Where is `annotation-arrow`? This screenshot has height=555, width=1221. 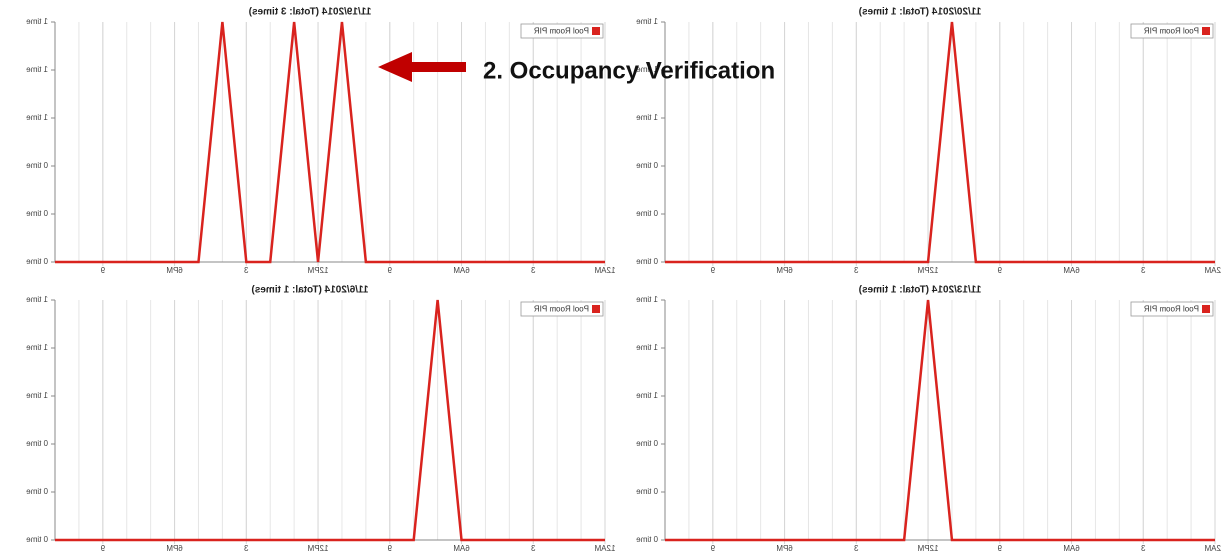
annotation-arrow is located at coordinates (422, 67).